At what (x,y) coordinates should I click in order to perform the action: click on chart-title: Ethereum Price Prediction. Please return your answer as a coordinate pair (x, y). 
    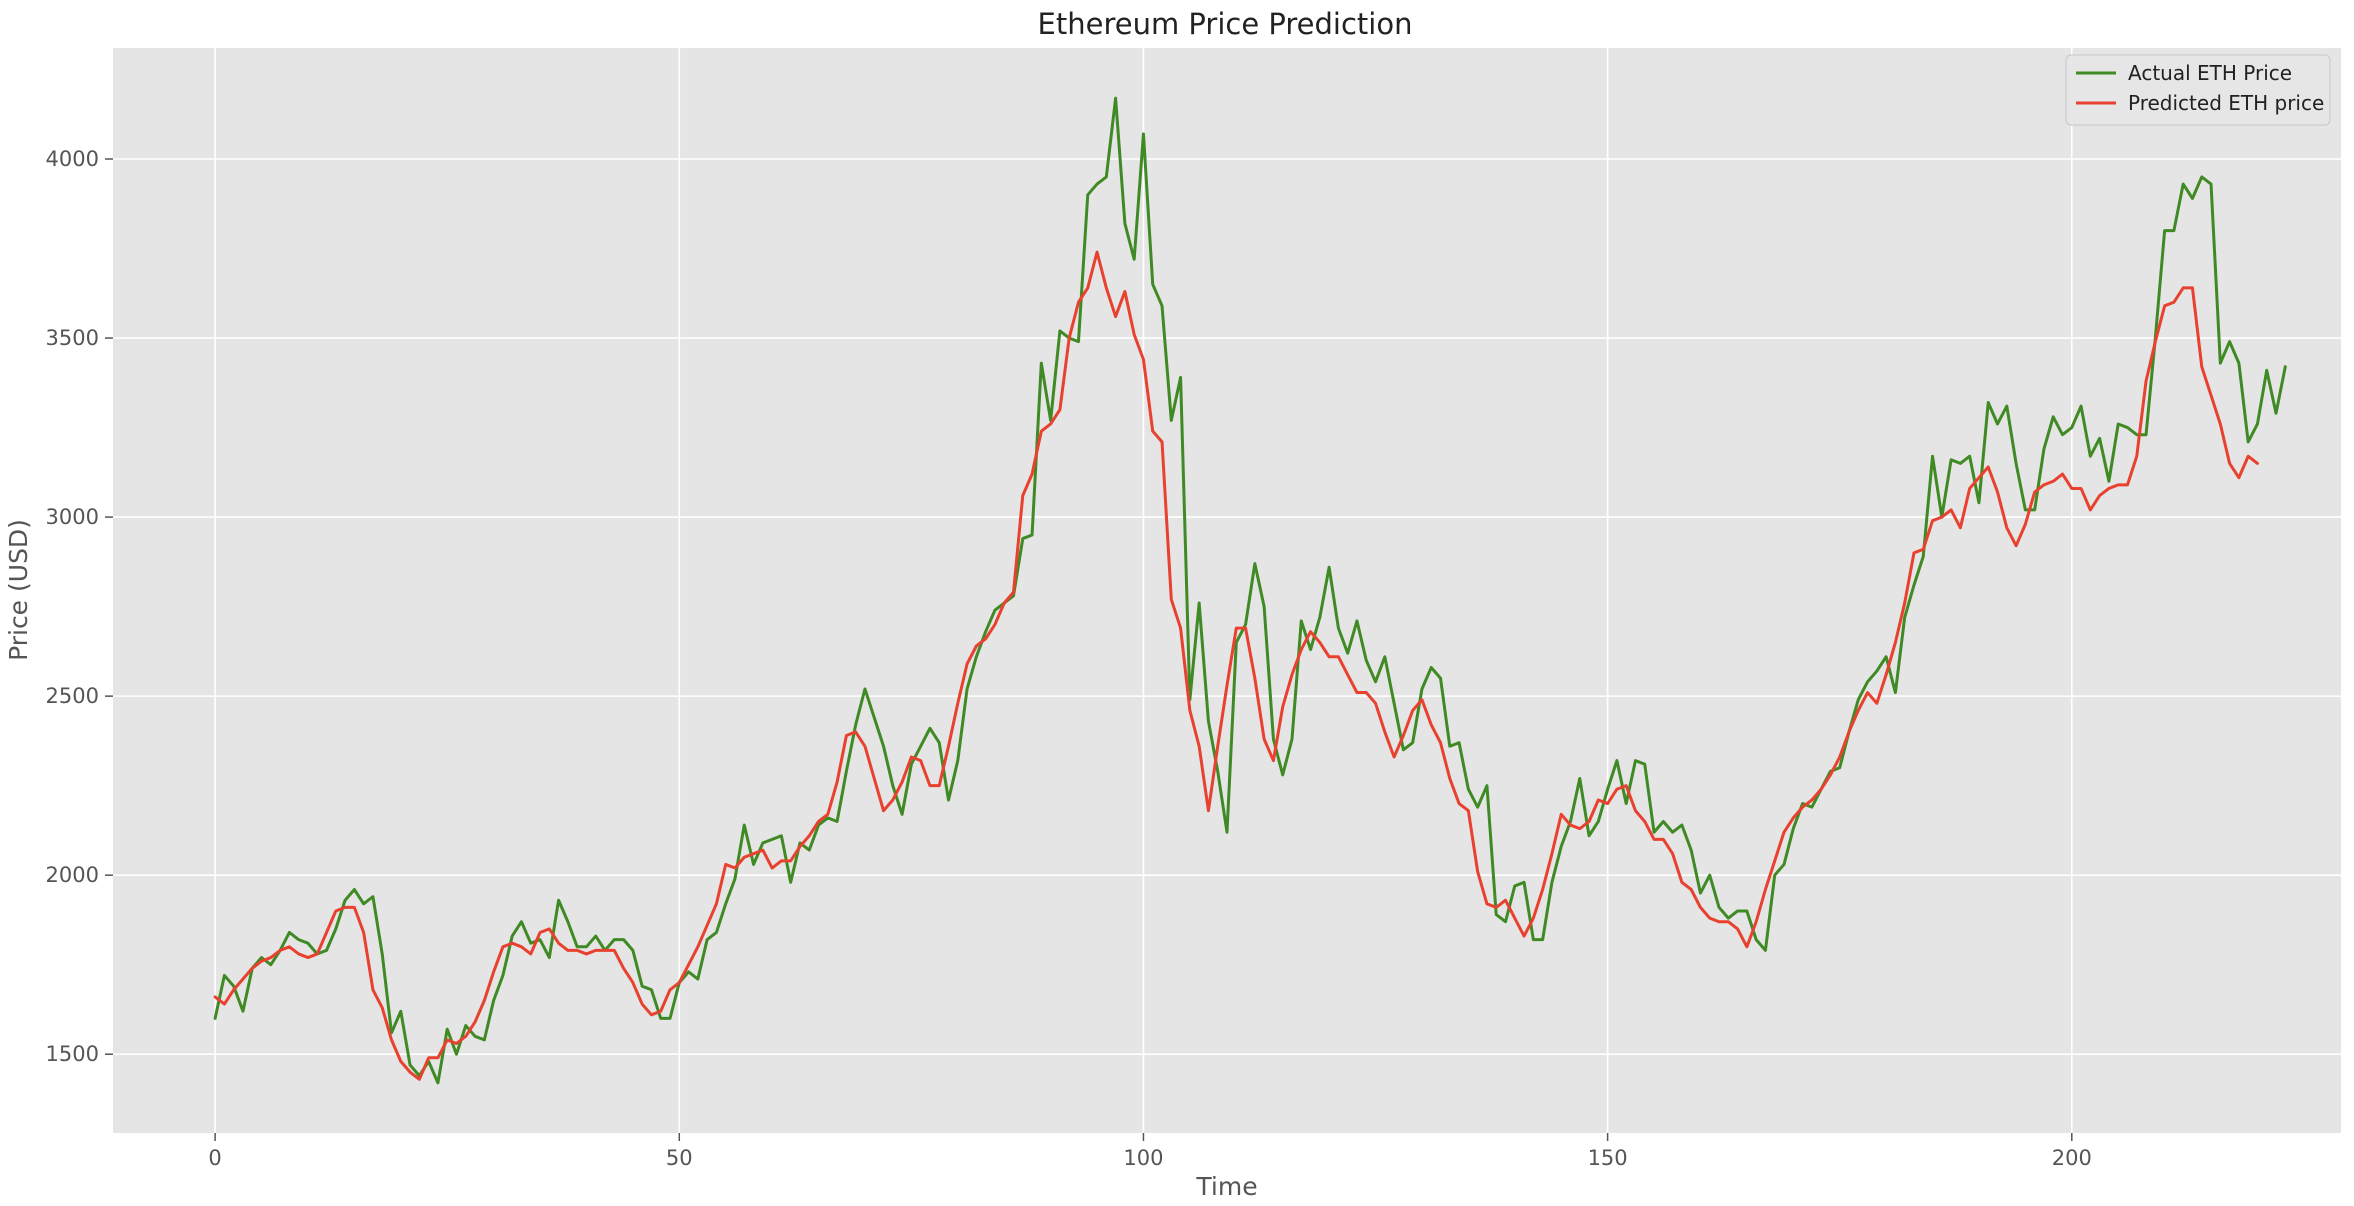
    Looking at the image, I should click on (1225, 24).